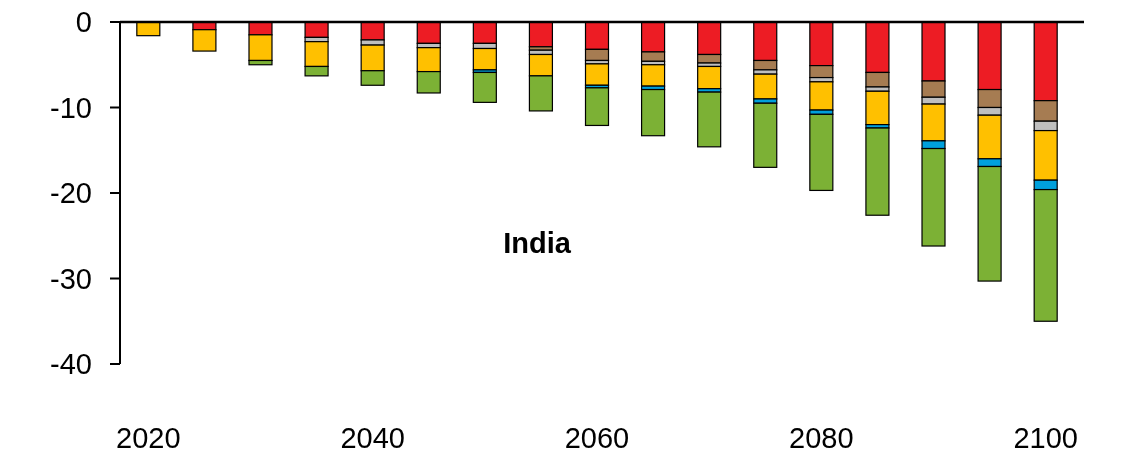 Image resolution: width=1122 pixels, height=468 pixels. Describe the element at coordinates (537, 242) in the screenshot. I see `annotation: India` at that location.